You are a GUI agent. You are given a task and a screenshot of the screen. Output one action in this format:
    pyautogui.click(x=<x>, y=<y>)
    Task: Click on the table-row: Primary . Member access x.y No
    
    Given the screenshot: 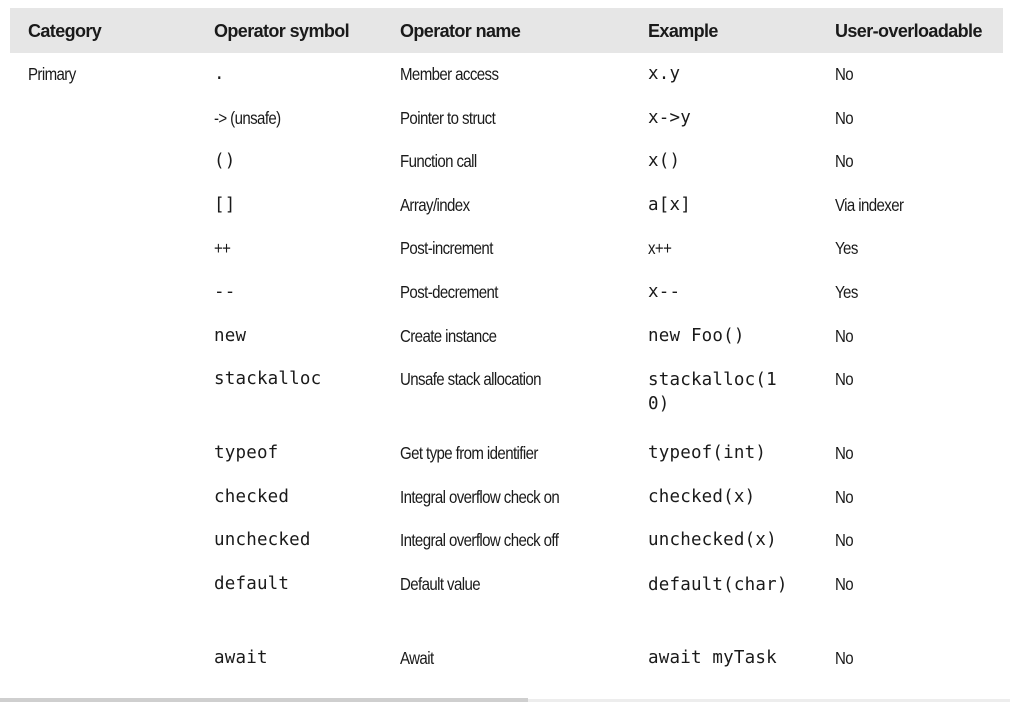 What is the action you would take?
    pyautogui.click(x=506, y=75)
    